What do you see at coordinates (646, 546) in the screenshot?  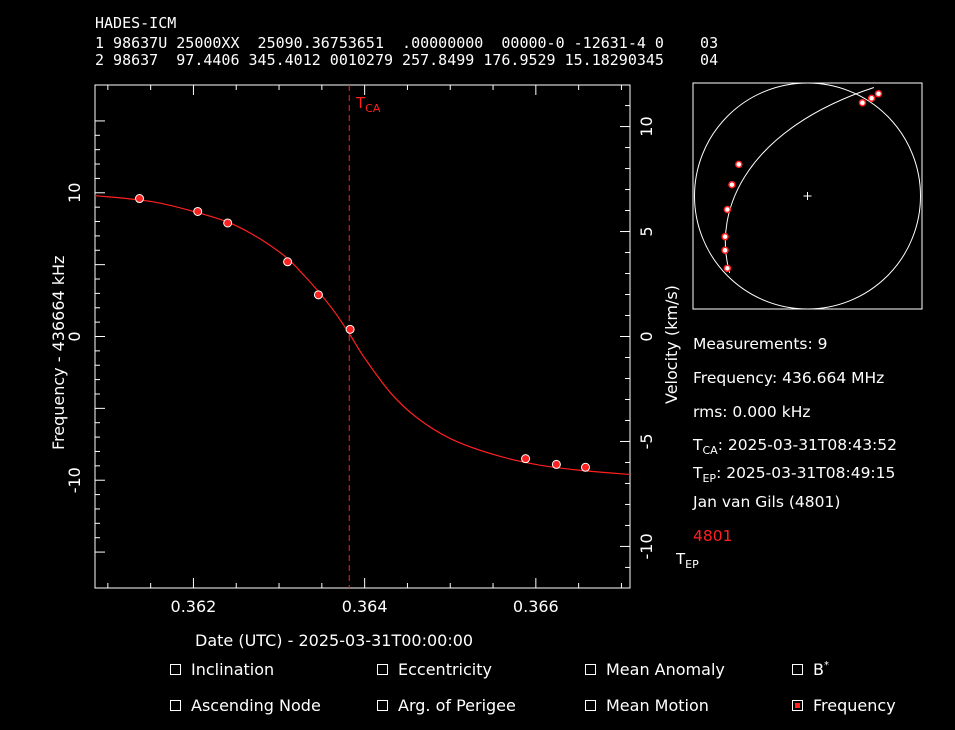 I see `y-tick-label-right: -10` at bounding box center [646, 546].